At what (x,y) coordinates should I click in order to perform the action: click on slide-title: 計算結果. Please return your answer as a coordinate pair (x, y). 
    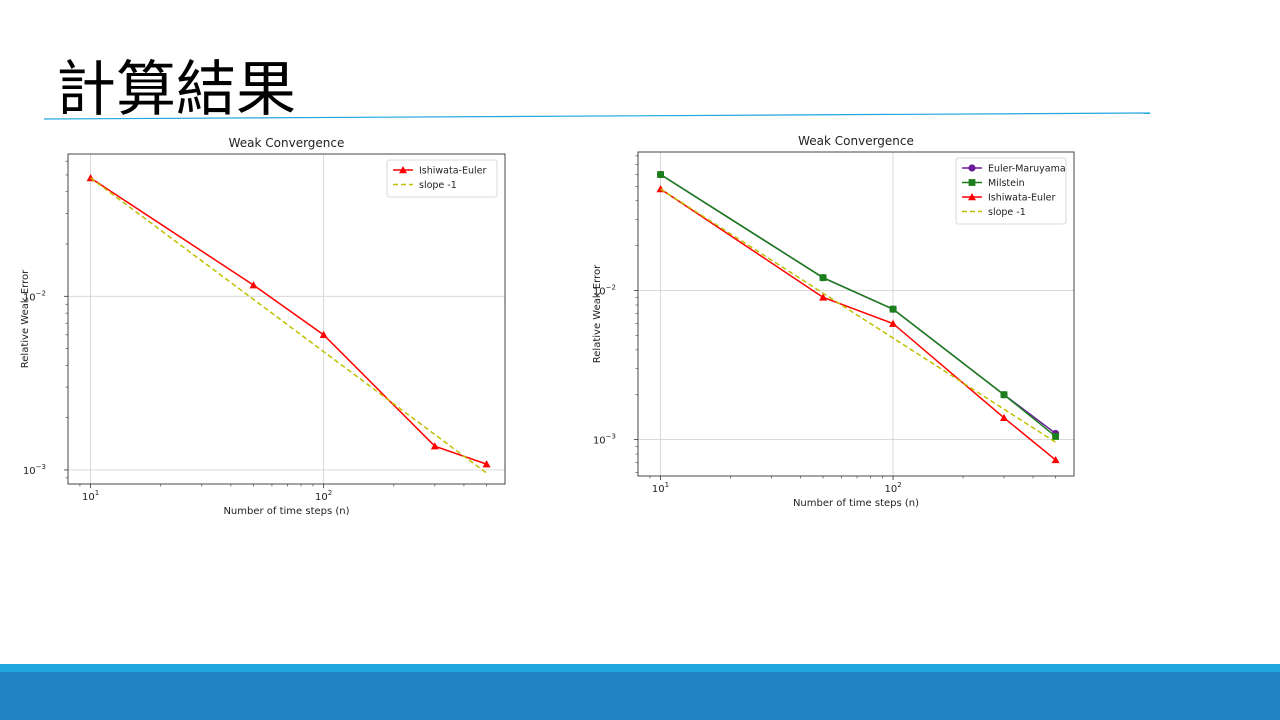
    Looking at the image, I should click on (176, 90).